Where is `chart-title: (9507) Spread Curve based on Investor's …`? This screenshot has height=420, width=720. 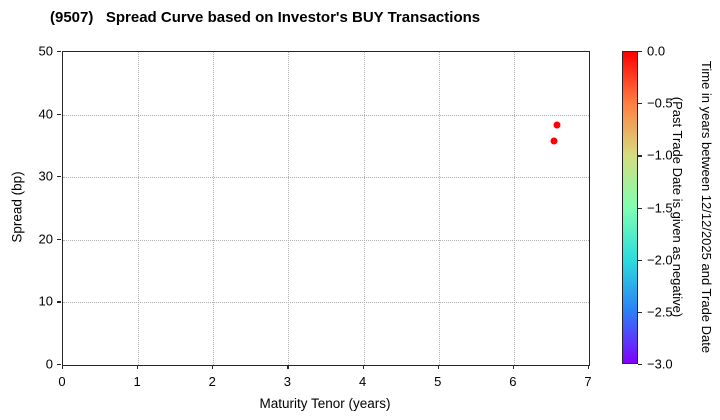
chart-title: (9507) Spread Curve based on Investor's … is located at coordinates (265, 17).